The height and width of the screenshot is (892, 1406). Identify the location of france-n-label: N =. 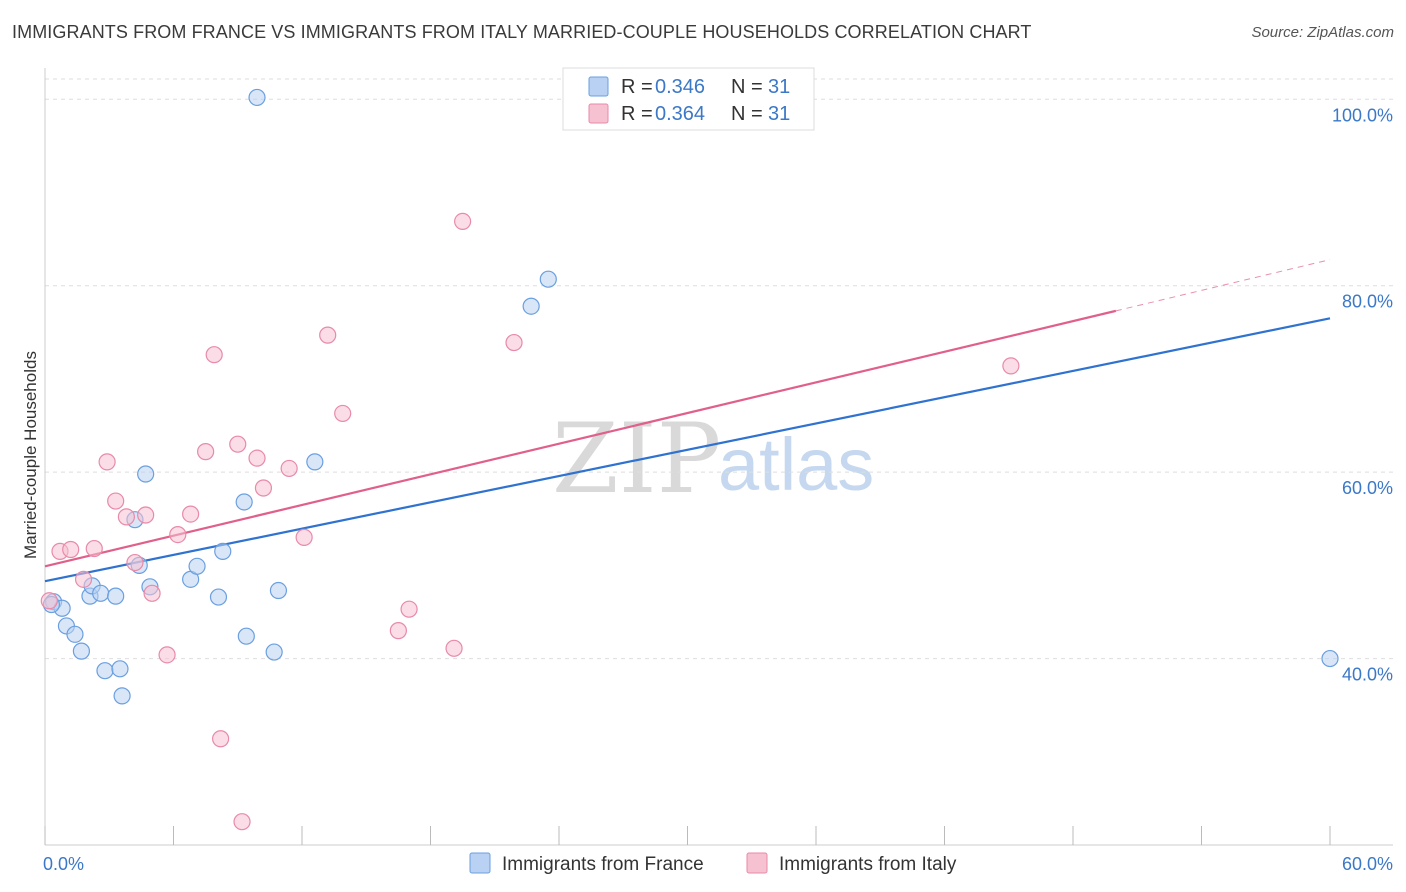
(747, 87).